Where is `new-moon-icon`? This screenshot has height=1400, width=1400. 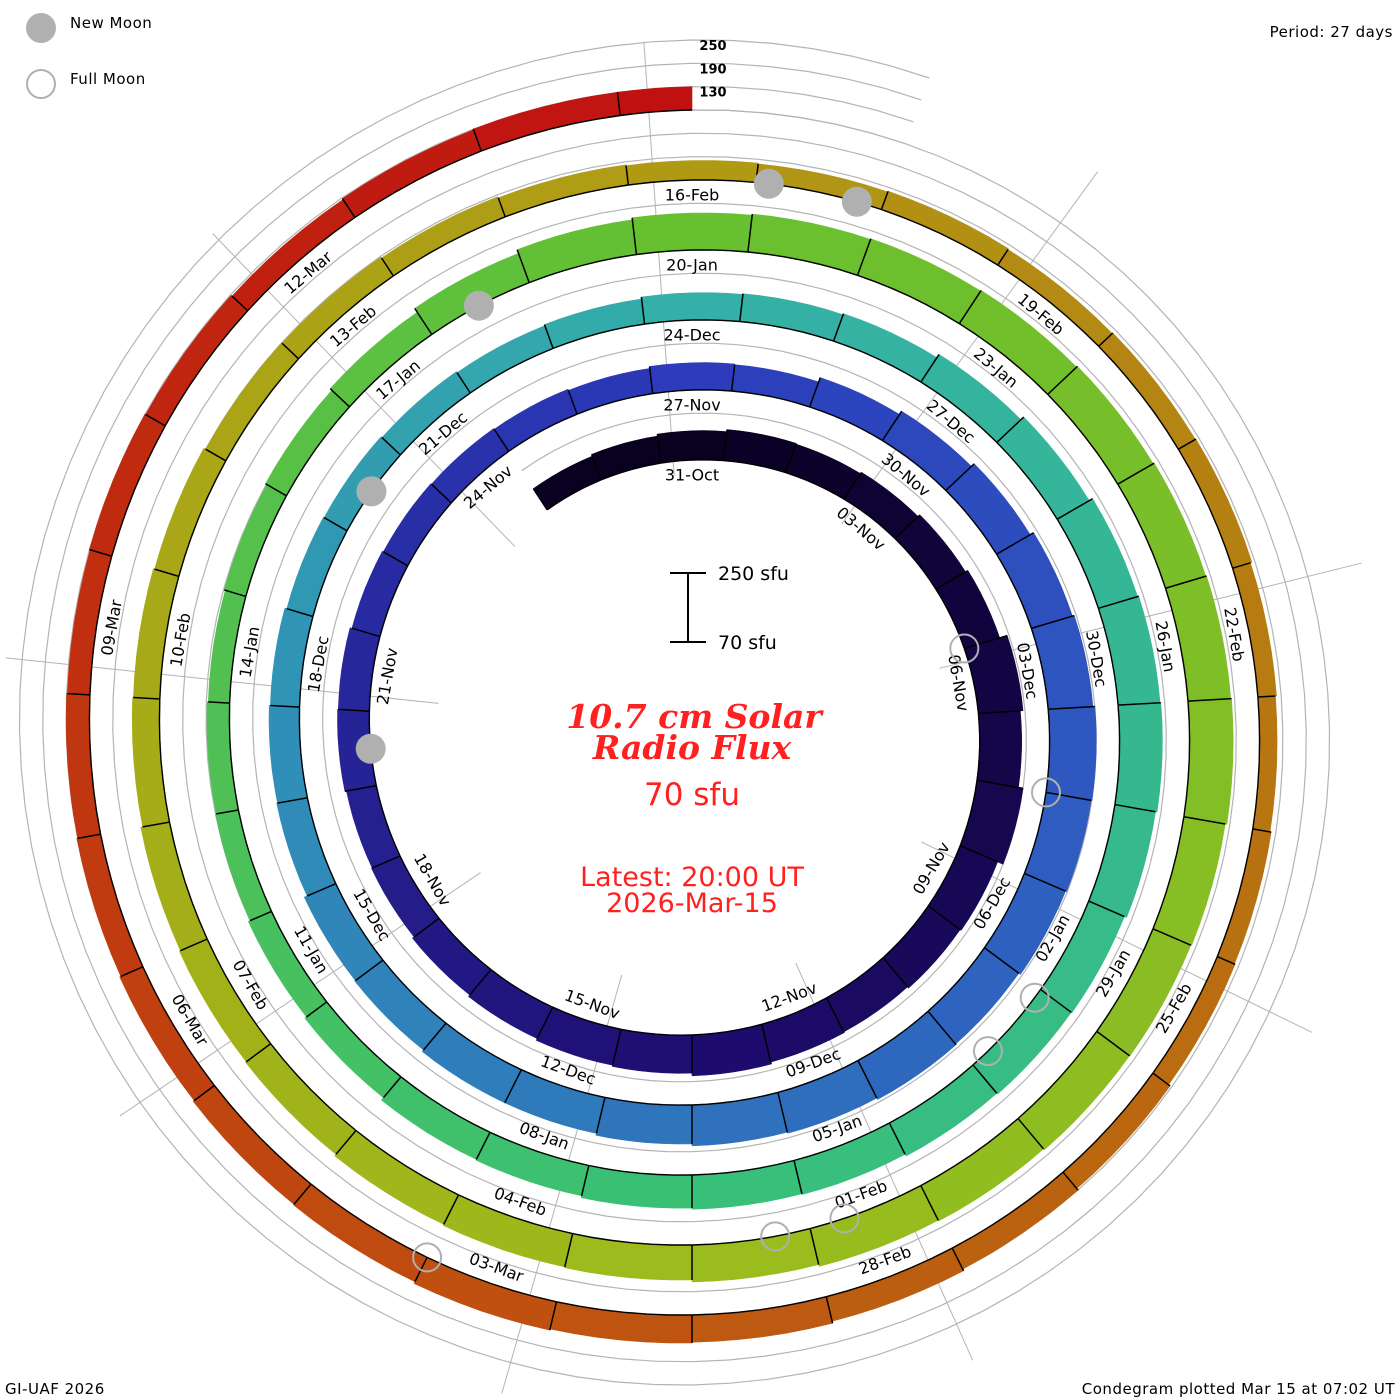
new-moon-icon is located at coordinates (371, 491).